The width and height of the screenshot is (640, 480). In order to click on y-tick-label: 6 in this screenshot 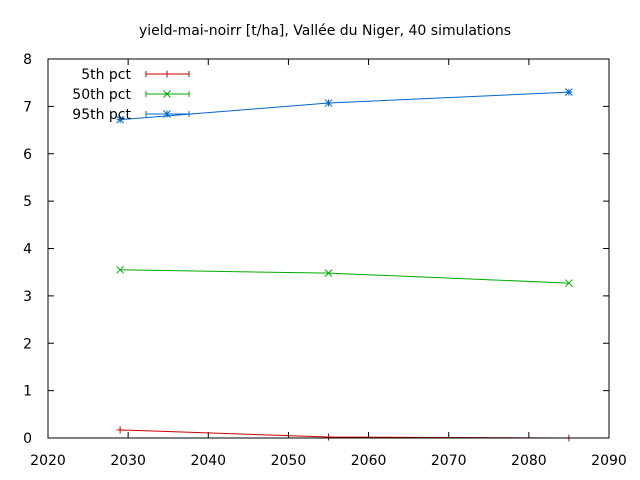, I will do `click(27, 155)`.